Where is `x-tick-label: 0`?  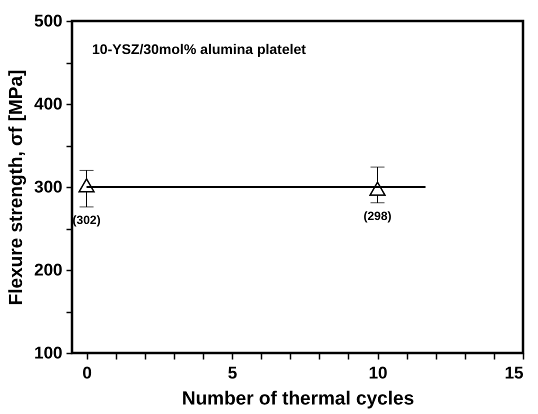
x-tick-label: 0 is located at coordinates (87, 373).